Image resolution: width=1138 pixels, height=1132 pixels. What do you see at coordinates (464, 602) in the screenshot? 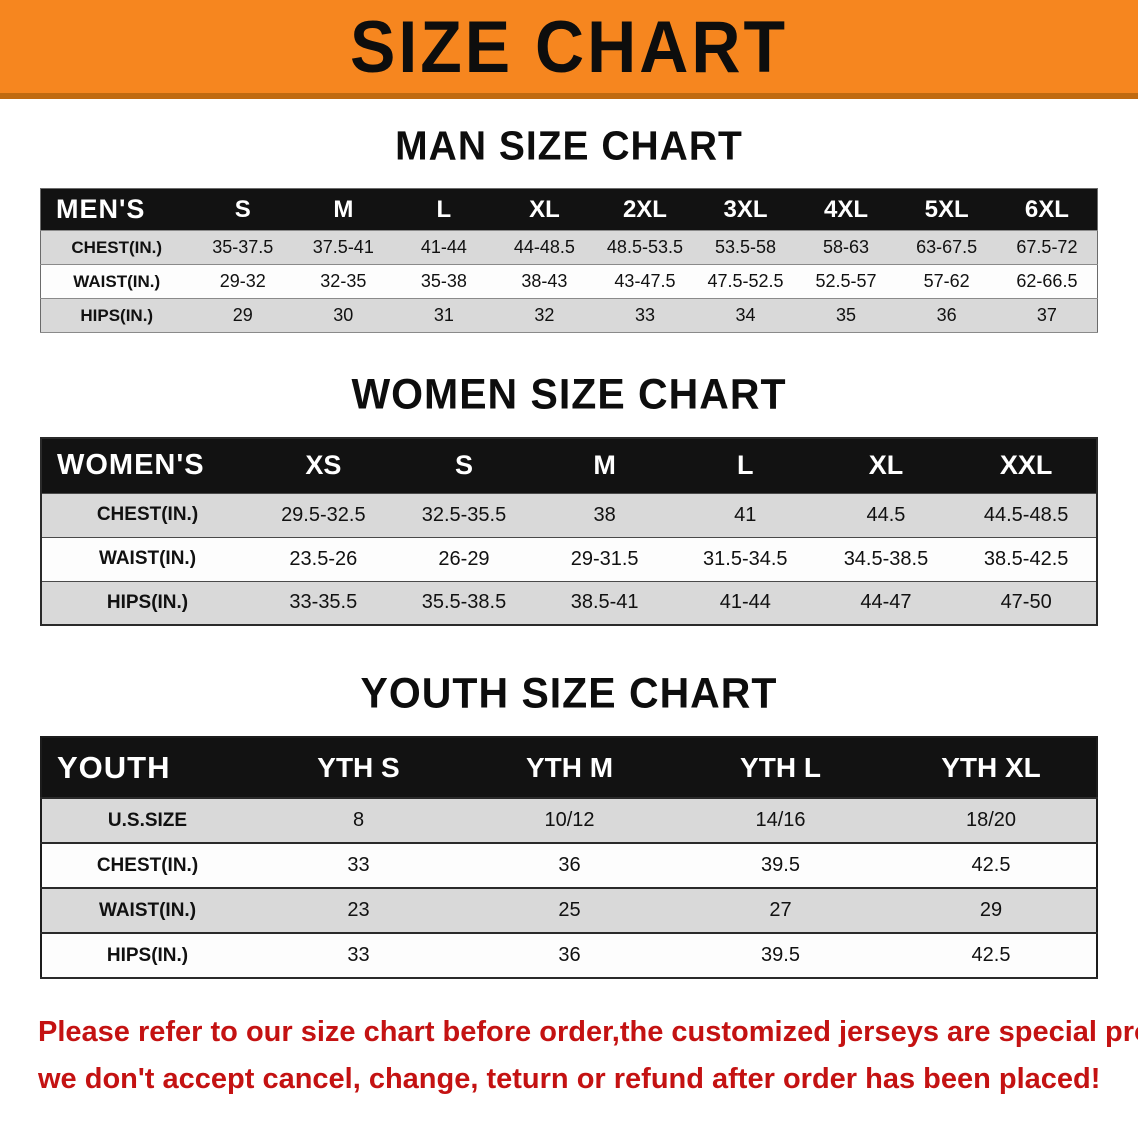
I see `size-cell: 35.5-38.5` at bounding box center [464, 602].